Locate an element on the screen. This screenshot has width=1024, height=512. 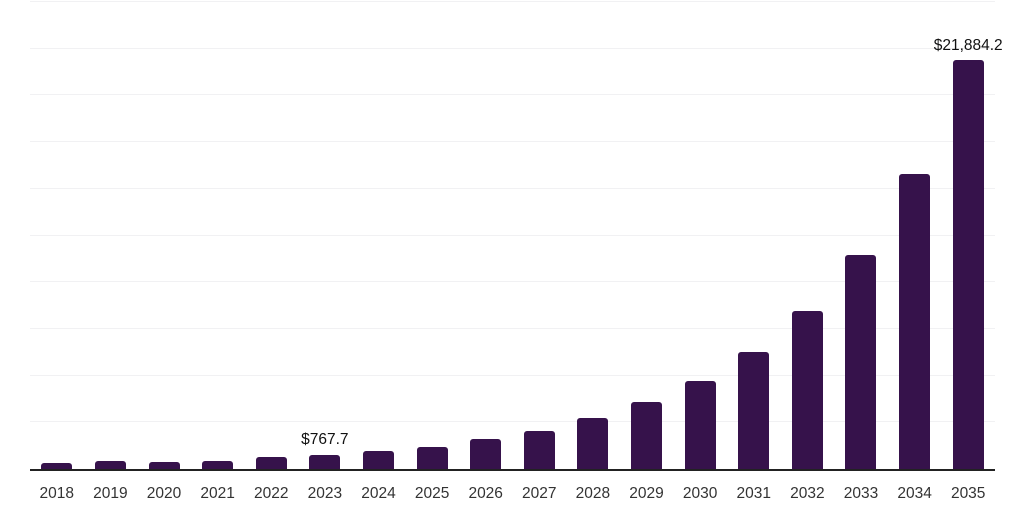
x-axis-label-2019: 2019 is located at coordinates (110, 493).